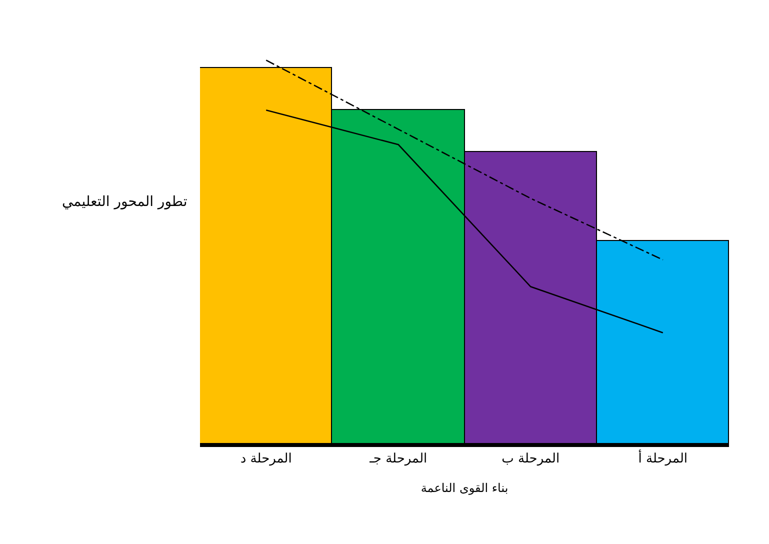 This screenshot has height=544, width=769. What do you see at coordinates (464, 488) in the screenshot?
I see `x-axis-title: بناء القوى الناعمة` at bounding box center [464, 488].